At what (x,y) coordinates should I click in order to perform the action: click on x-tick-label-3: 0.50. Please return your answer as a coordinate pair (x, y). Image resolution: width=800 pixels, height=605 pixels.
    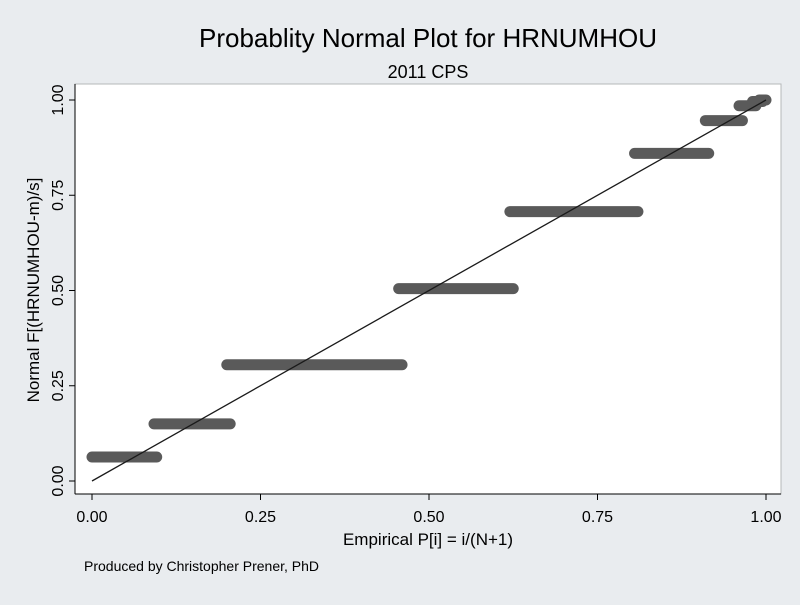
    Looking at the image, I should click on (428, 517).